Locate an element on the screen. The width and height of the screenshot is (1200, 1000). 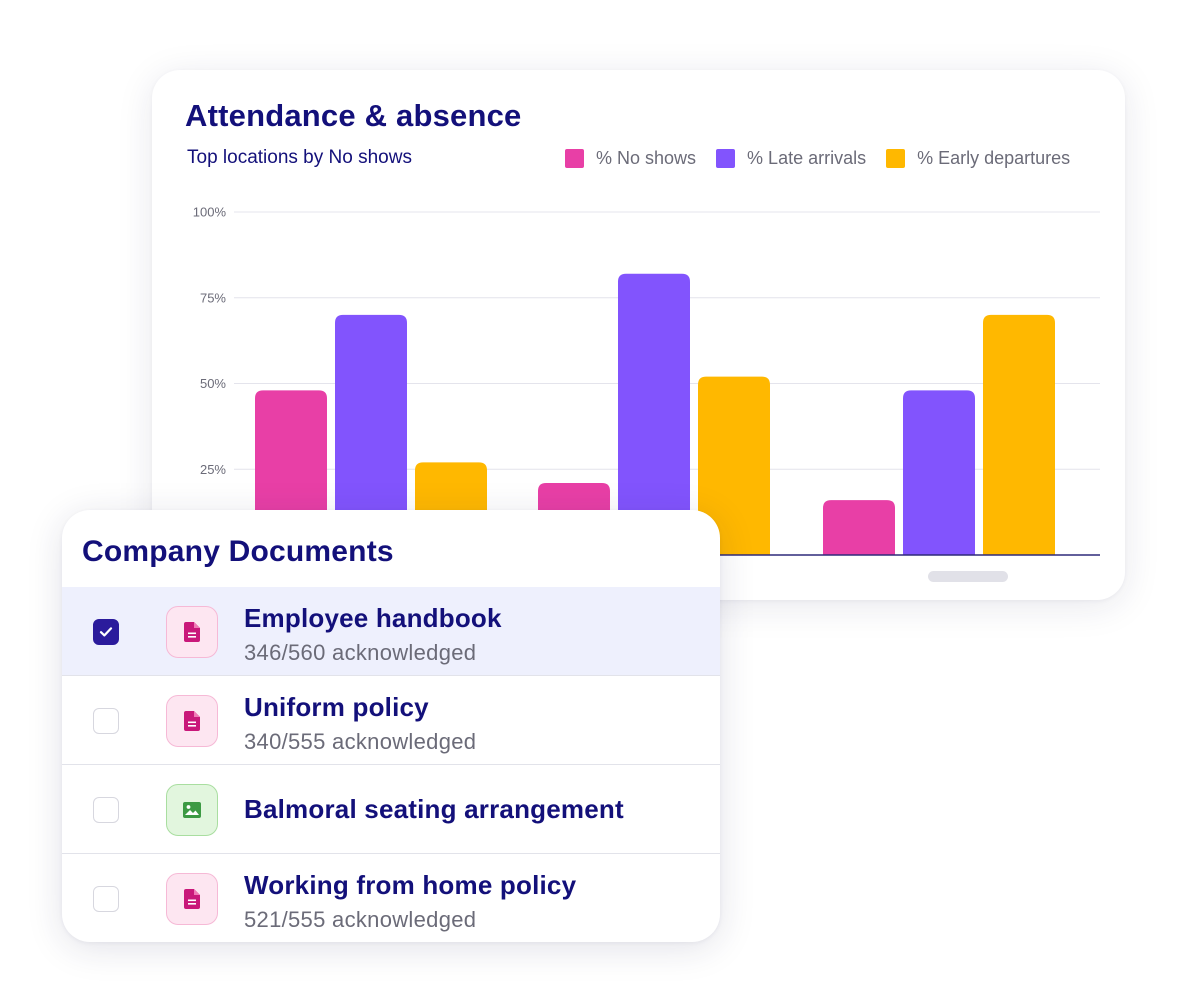
documents-title: Company Documents is located at coordinates (238, 551).